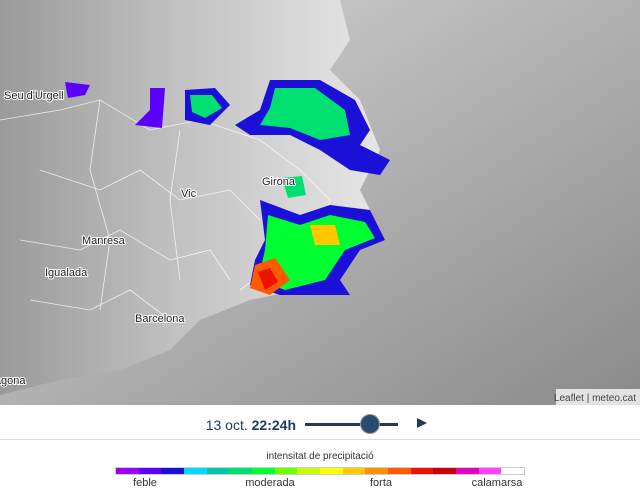 The image size is (640, 498). I want to click on date: 13 oct., so click(226, 425).